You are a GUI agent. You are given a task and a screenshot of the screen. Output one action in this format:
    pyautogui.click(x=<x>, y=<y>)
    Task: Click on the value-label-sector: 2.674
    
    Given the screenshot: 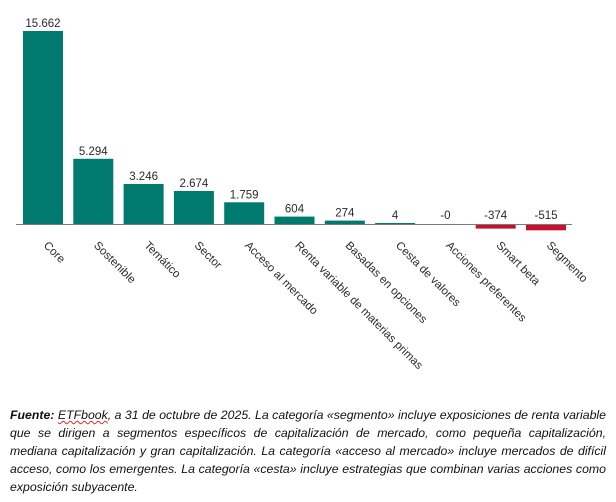 What is the action you would take?
    pyautogui.click(x=194, y=184)
    